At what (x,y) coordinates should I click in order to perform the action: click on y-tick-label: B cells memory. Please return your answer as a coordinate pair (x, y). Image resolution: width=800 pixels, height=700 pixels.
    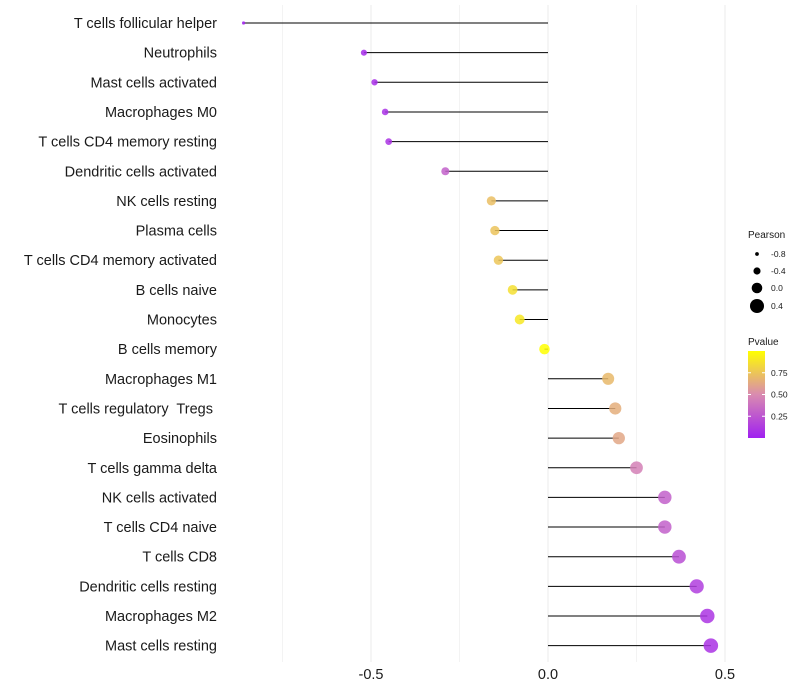
    Looking at the image, I should click on (168, 350).